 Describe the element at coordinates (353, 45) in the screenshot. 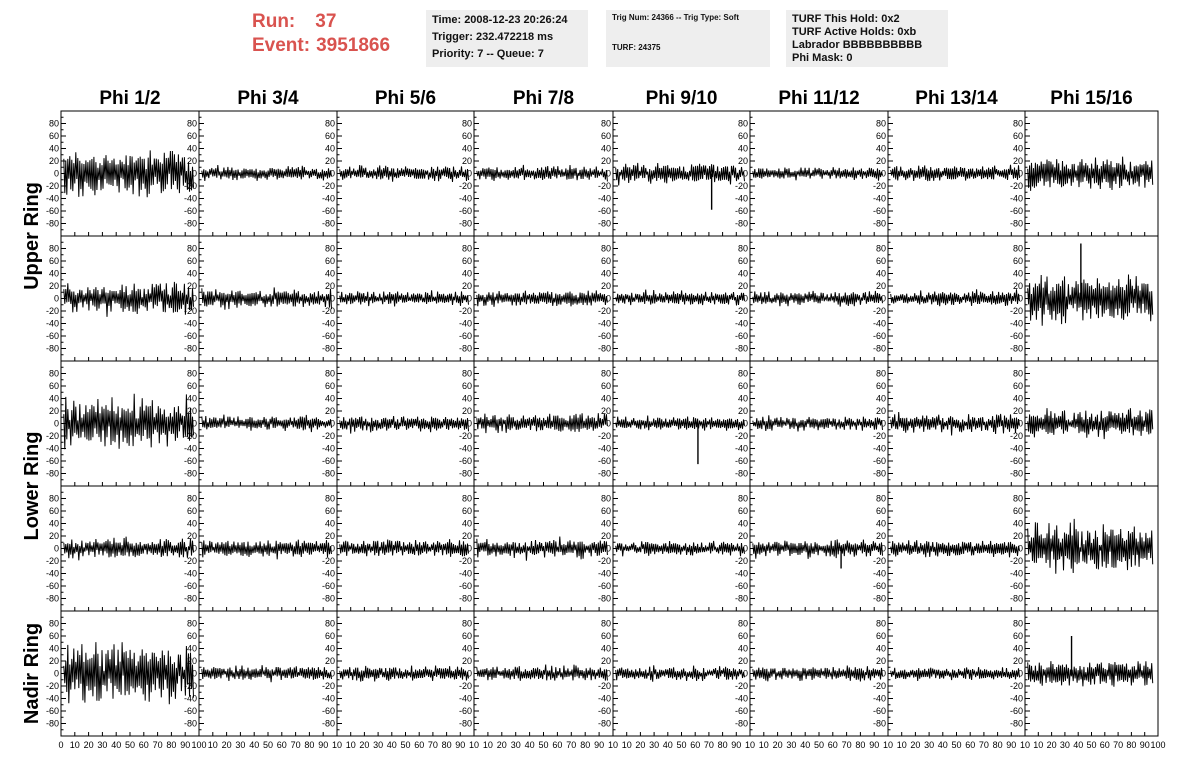

I see `event-value: 3951866` at that location.